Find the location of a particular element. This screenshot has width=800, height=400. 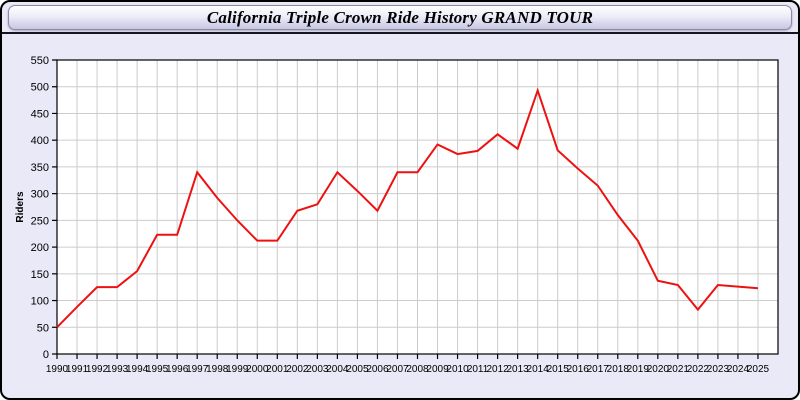

x-tick-label: 2020 is located at coordinates (658, 369).